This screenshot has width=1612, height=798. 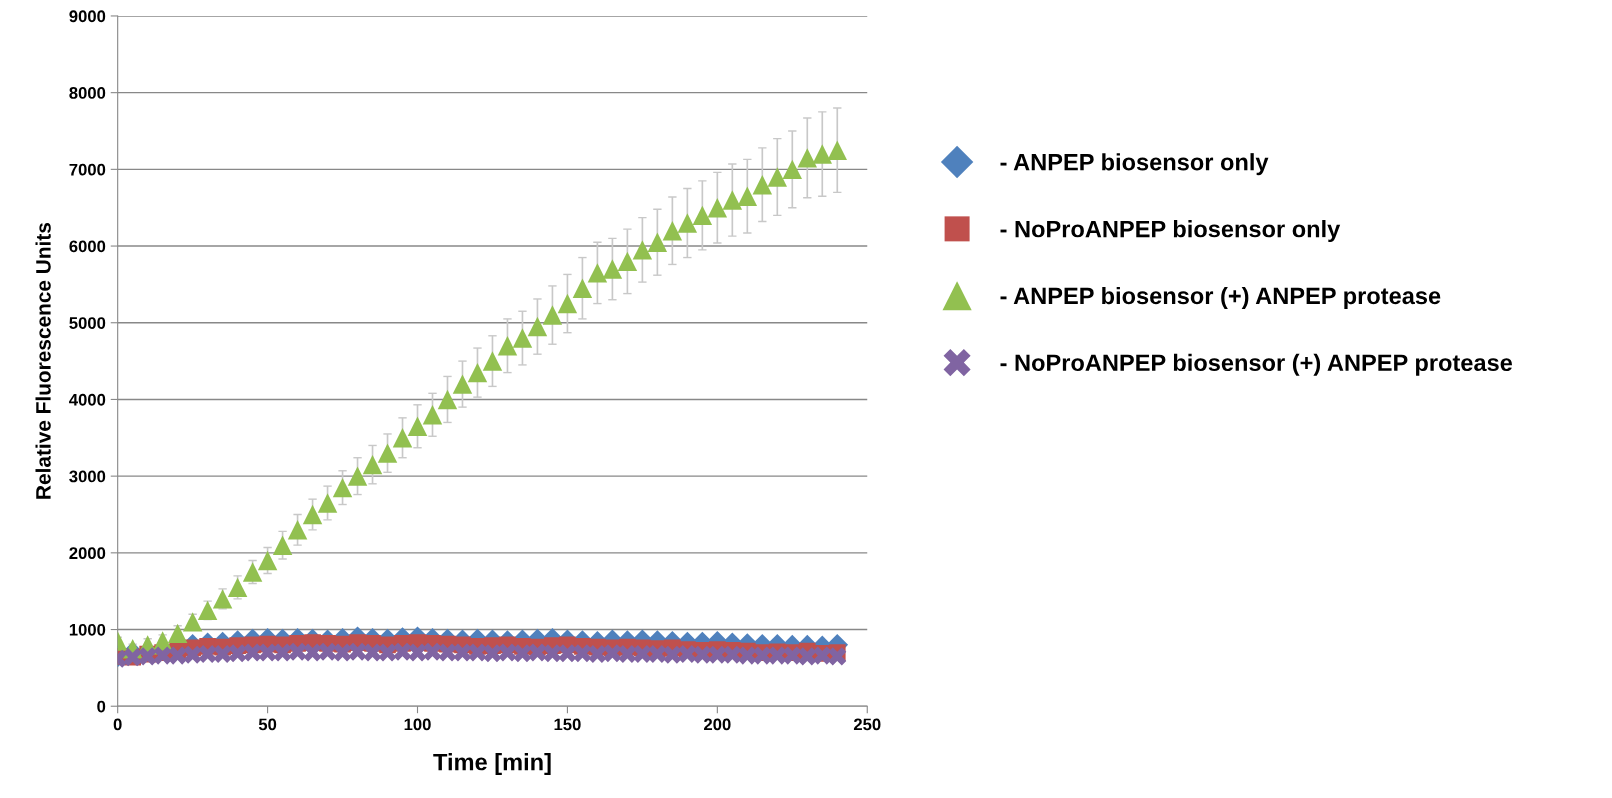 What do you see at coordinates (1220, 297) in the screenshot?
I see `legend-label: - ANPEP biosensor (+) ANPEP protease` at bounding box center [1220, 297].